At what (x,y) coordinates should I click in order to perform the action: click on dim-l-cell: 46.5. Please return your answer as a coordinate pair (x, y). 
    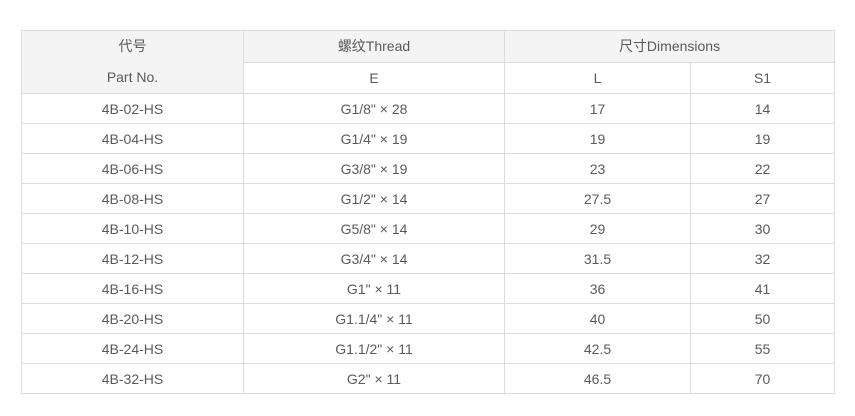
    Looking at the image, I should click on (597, 378).